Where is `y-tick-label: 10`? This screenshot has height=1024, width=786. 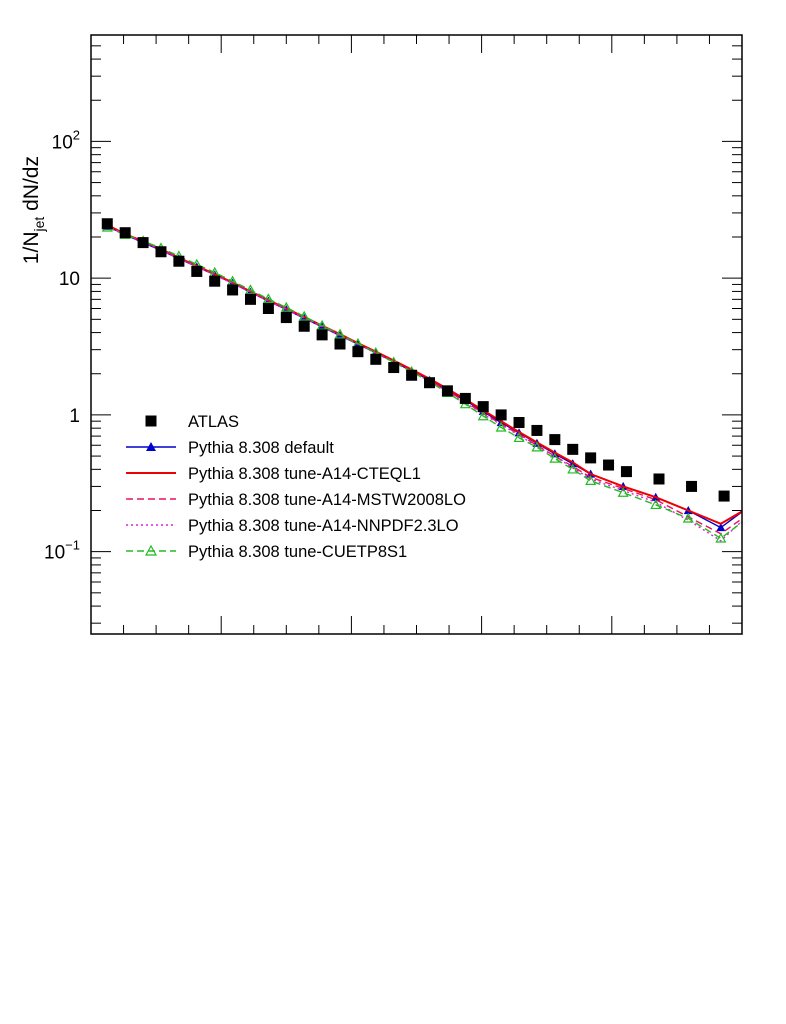
y-tick-label: 10 is located at coordinates (69, 279).